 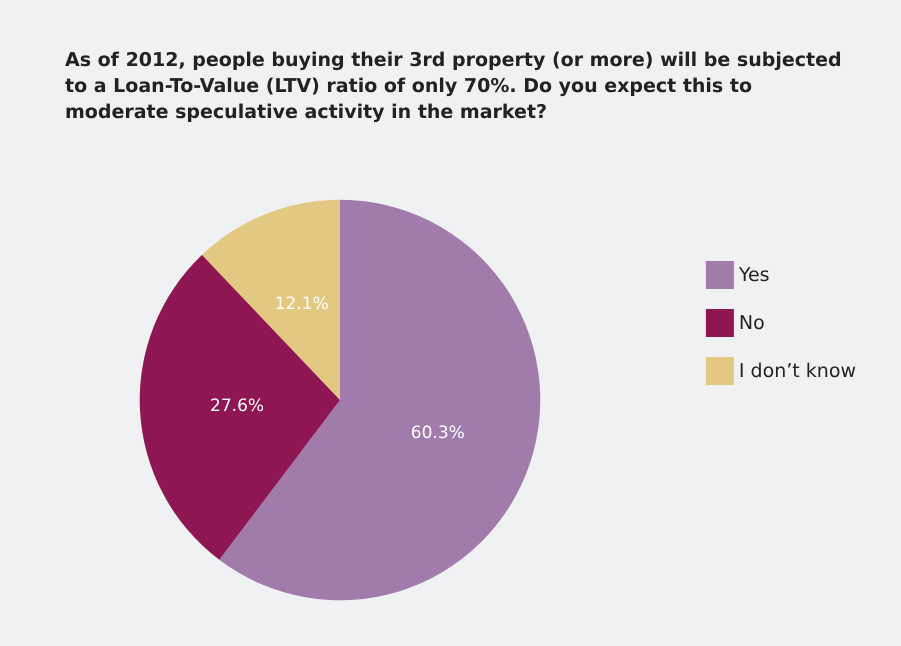 I want to click on data-label: 12.1%, so click(x=301, y=304).